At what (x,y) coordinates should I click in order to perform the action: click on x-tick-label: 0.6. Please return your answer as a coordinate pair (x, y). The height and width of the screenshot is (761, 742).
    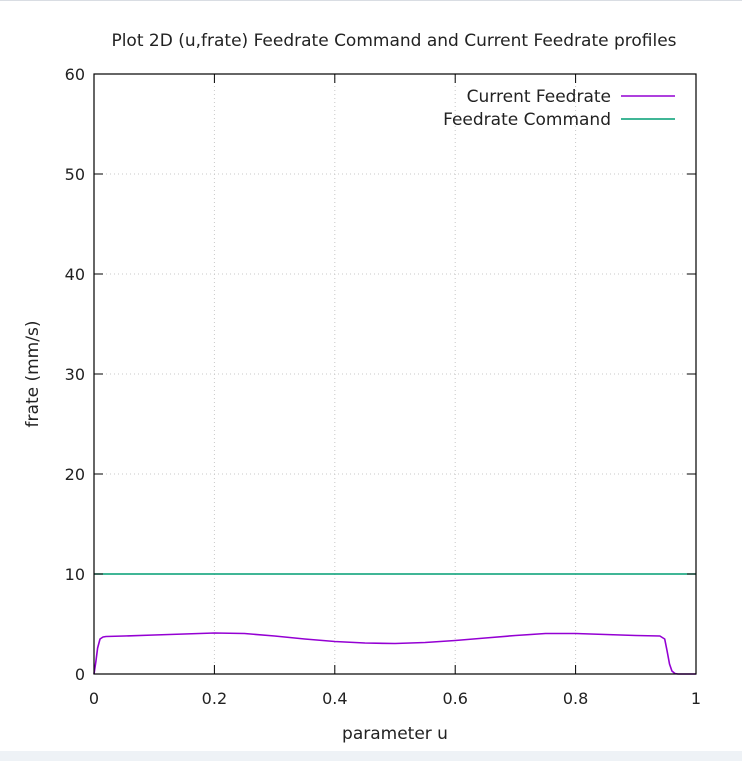
    Looking at the image, I should click on (454, 698).